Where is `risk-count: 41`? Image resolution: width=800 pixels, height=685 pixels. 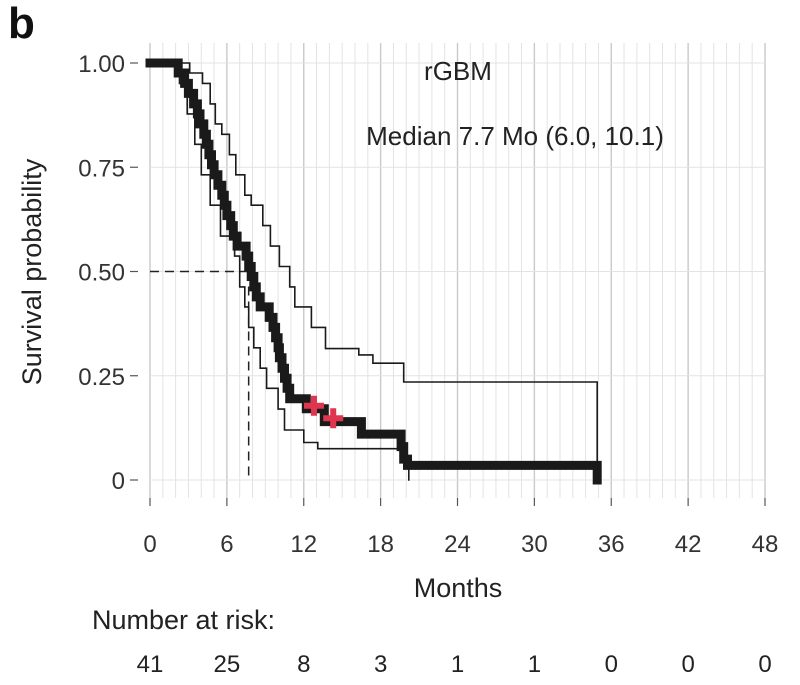
risk-count: 41 is located at coordinates (150, 664).